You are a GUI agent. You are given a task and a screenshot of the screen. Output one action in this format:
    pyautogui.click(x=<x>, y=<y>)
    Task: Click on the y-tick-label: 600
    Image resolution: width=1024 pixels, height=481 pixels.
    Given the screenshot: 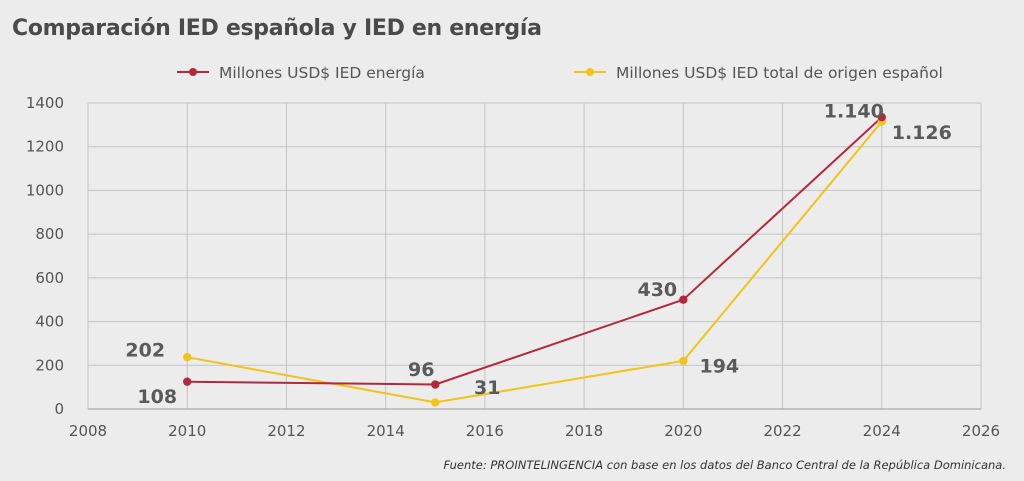 What is the action you would take?
    pyautogui.click(x=49, y=278)
    